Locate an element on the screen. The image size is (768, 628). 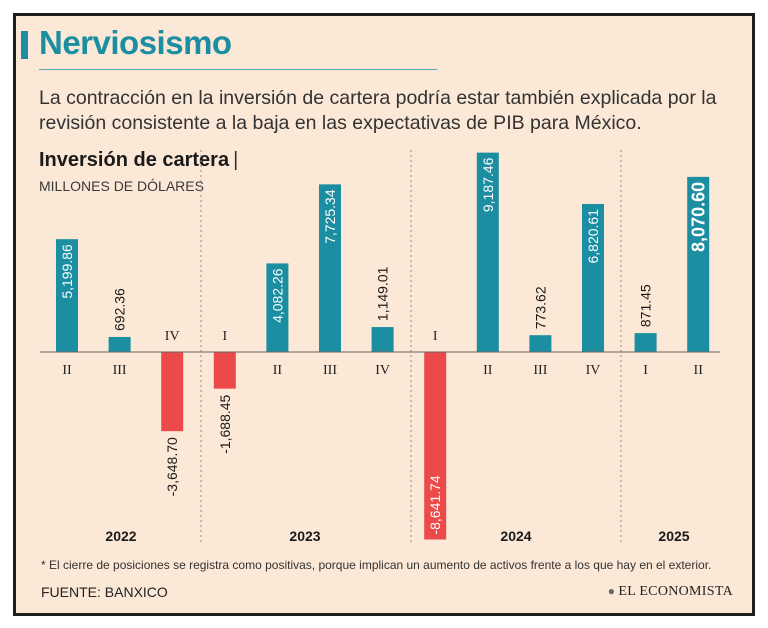
value-label: -1,688.45 is located at coordinates (225, 423).